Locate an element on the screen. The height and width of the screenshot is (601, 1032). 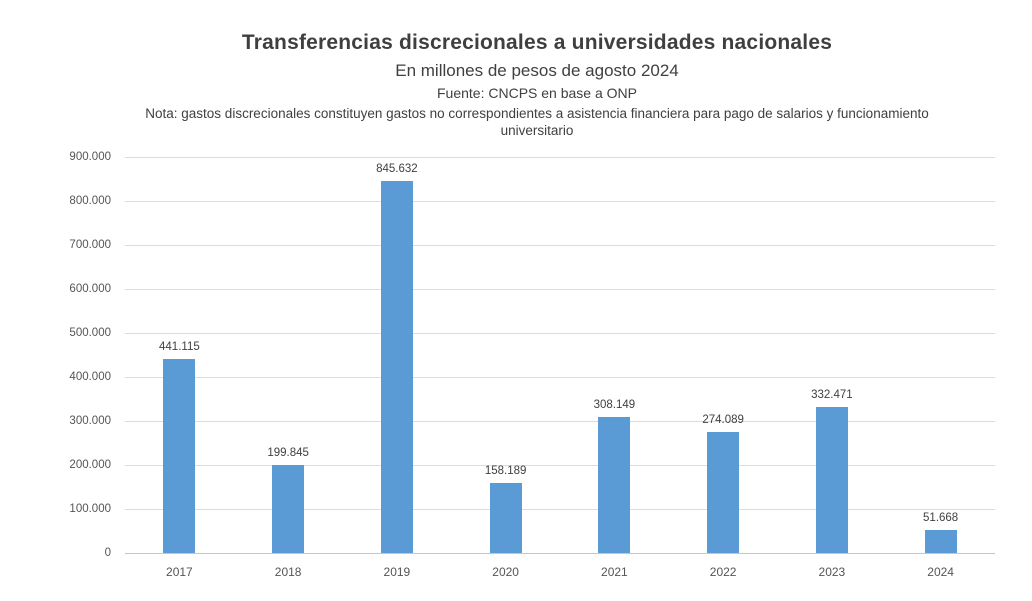
y-tick-label: 500.000 is located at coordinates (90, 333).